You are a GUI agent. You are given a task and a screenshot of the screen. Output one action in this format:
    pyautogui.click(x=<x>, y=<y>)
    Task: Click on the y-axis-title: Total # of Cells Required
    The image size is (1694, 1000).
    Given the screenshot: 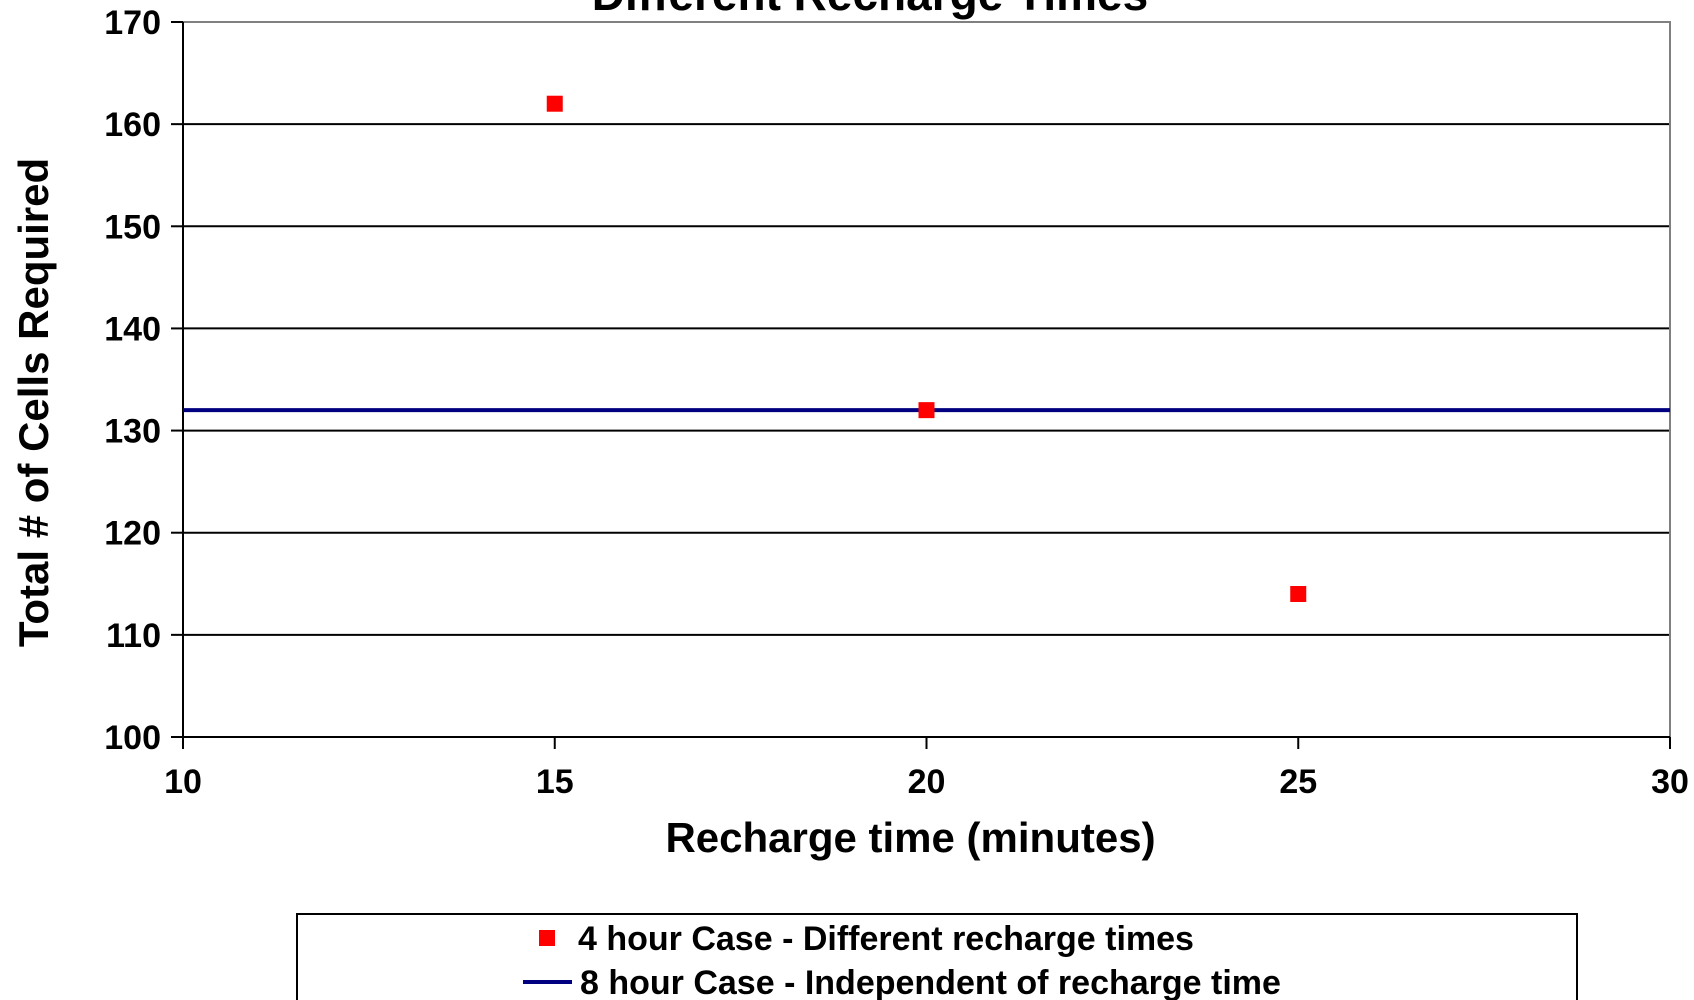 What is the action you would take?
    pyautogui.click(x=33, y=402)
    